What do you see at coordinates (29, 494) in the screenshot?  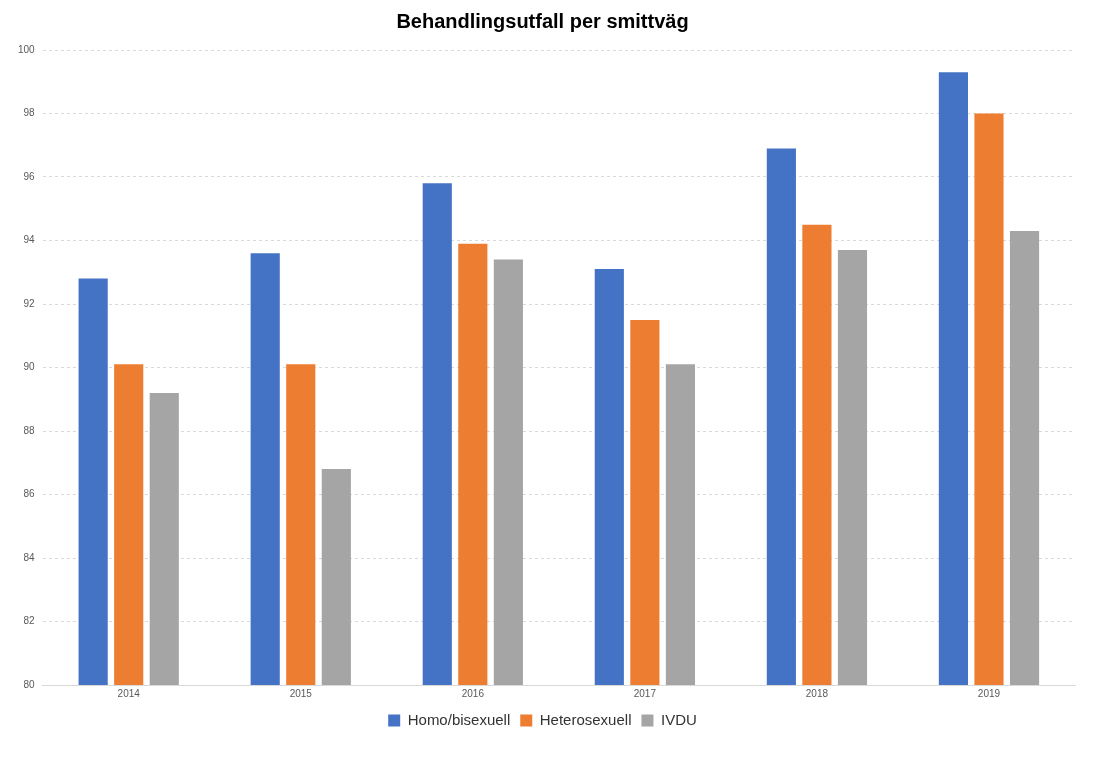 I see `y-tick-label: 86` at bounding box center [29, 494].